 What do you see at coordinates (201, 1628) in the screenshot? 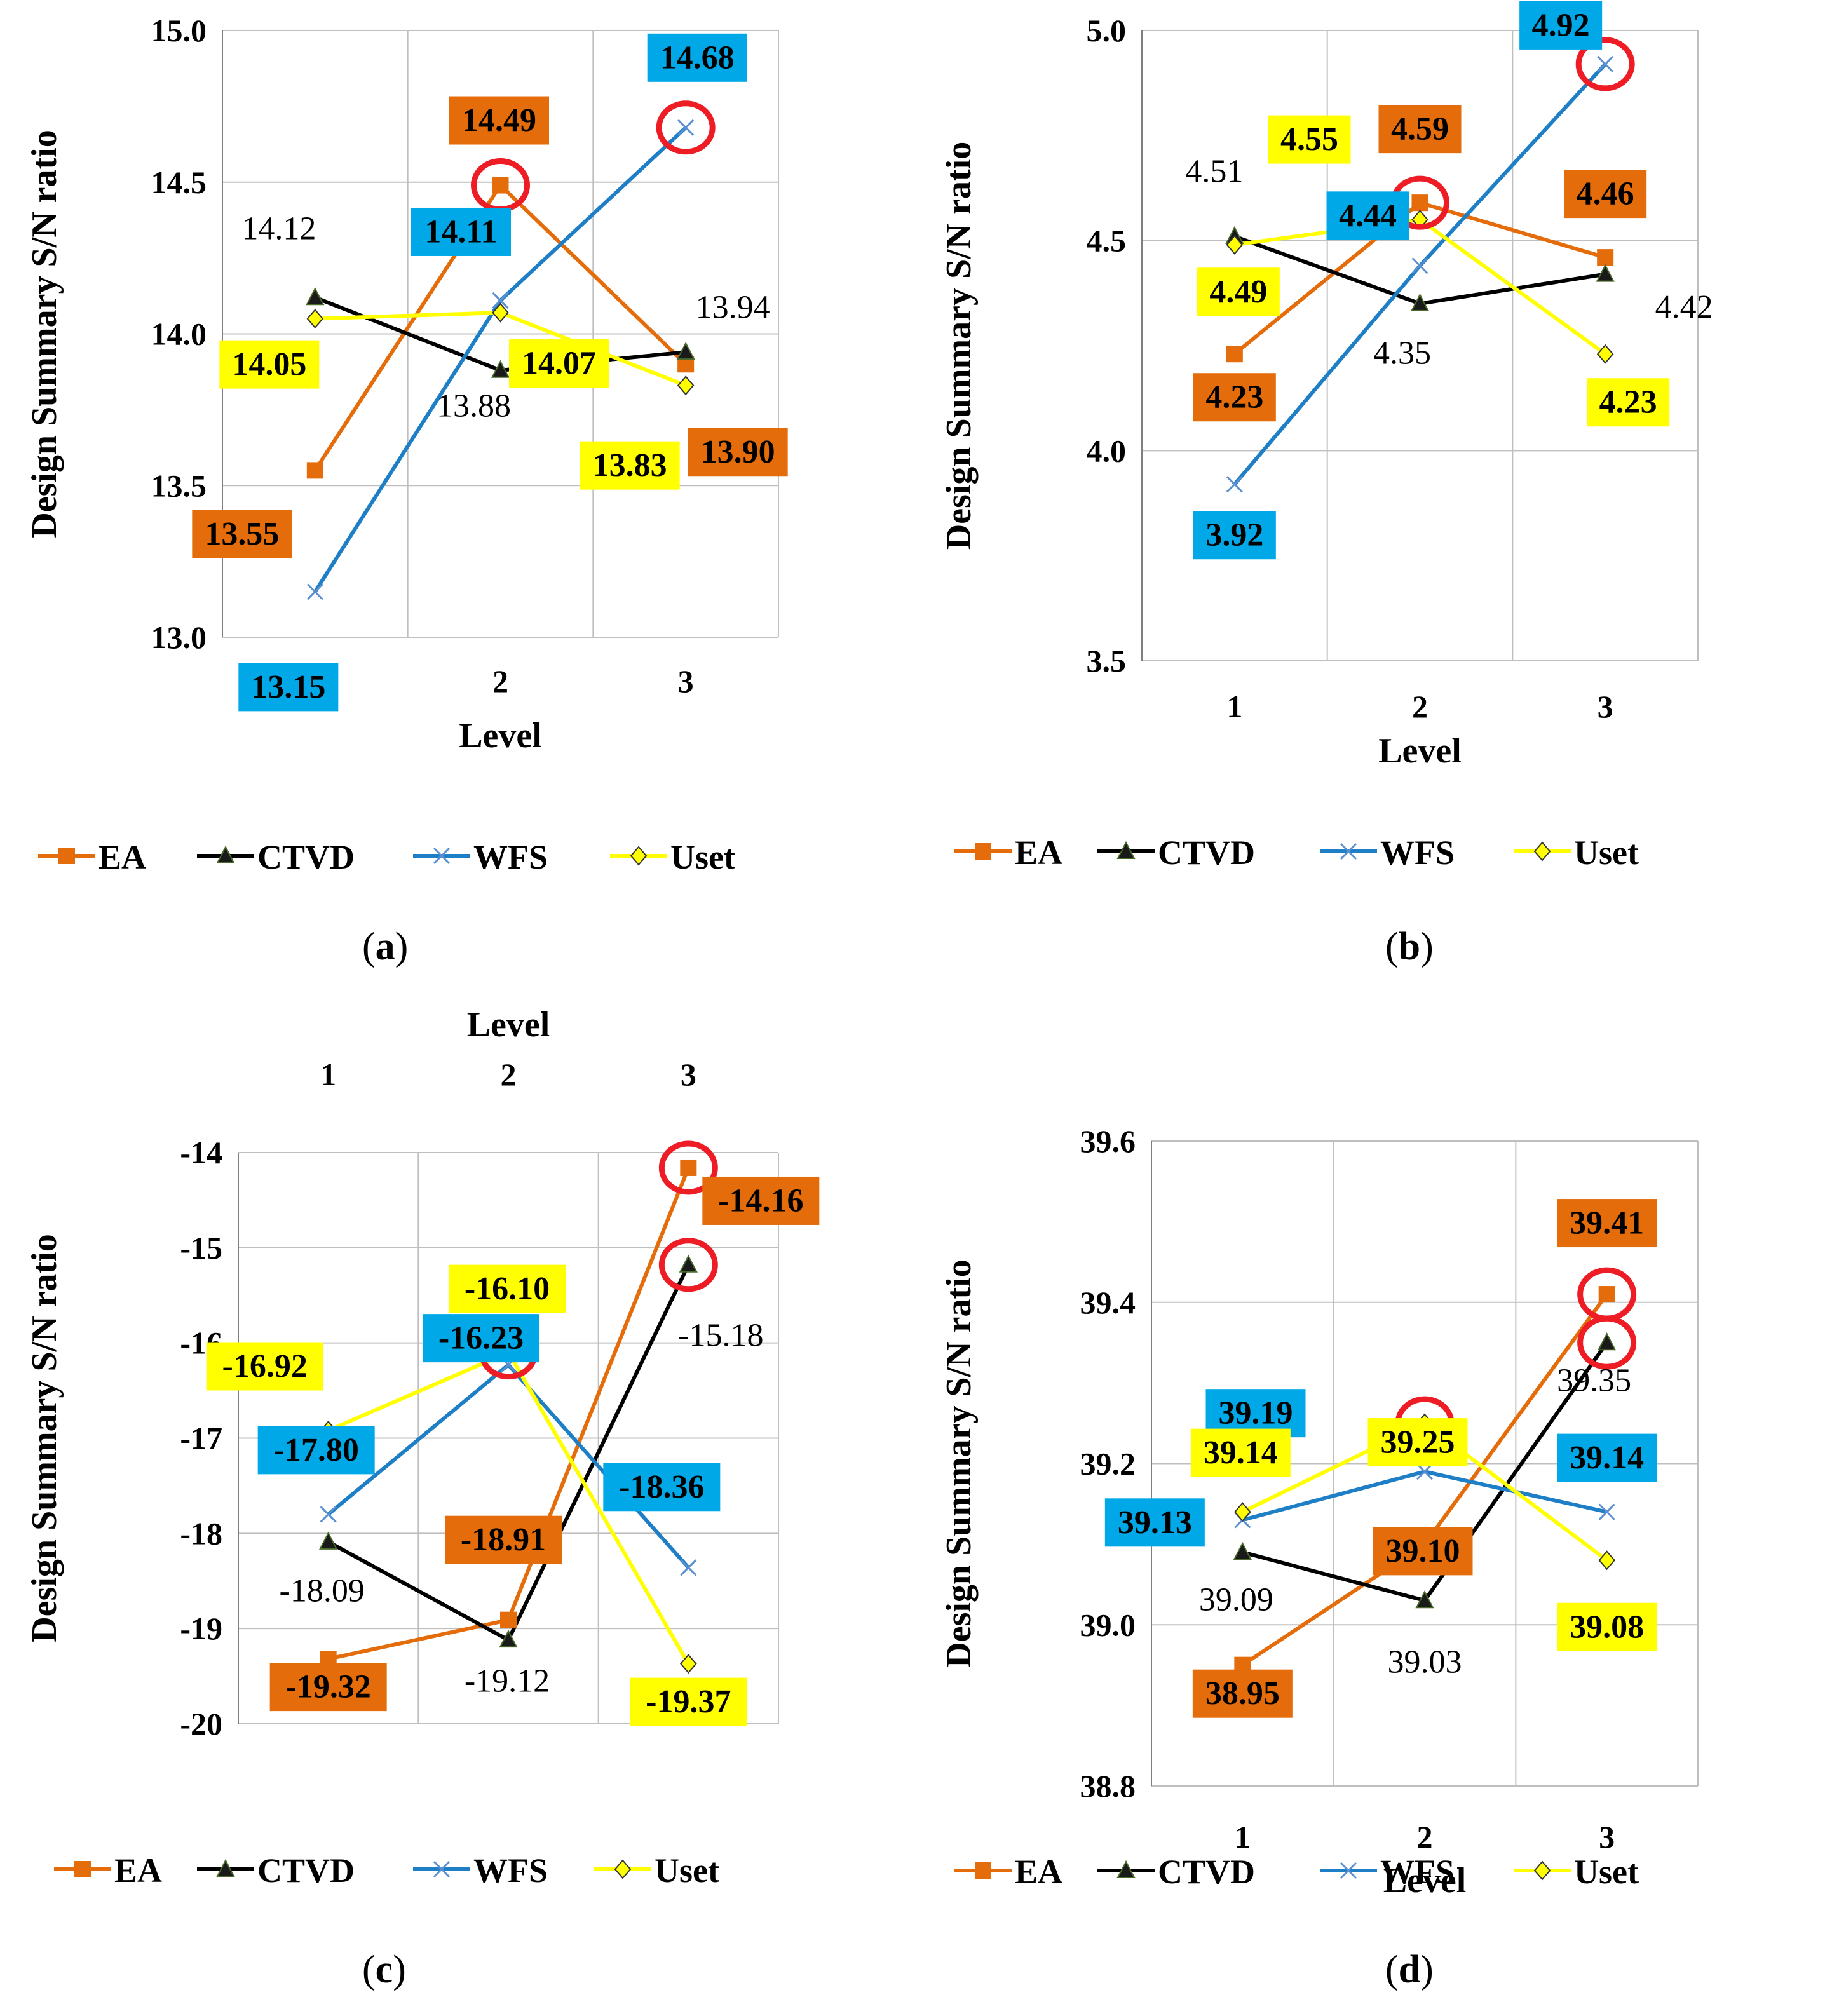
I see `y-tick-label: -19` at bounding box center [201, 1628].